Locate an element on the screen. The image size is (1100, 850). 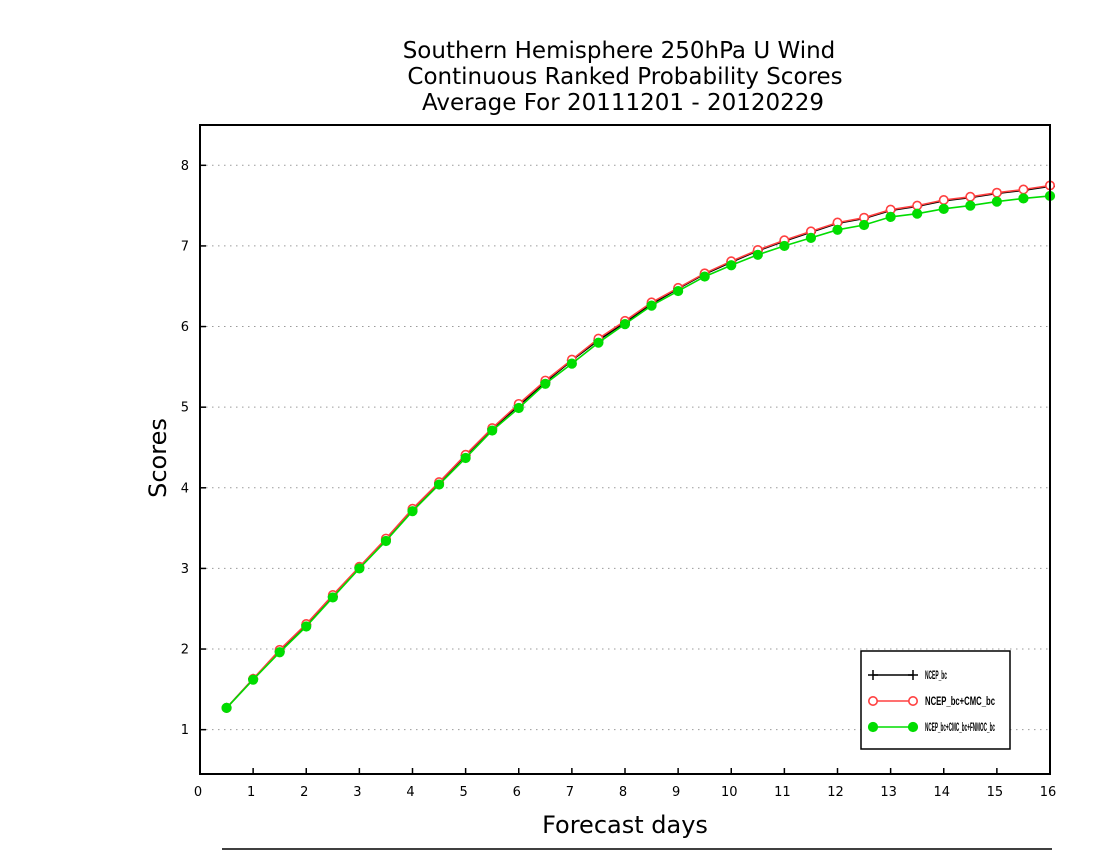
x-tick-label: 2 is located at coordinates (304, 792).